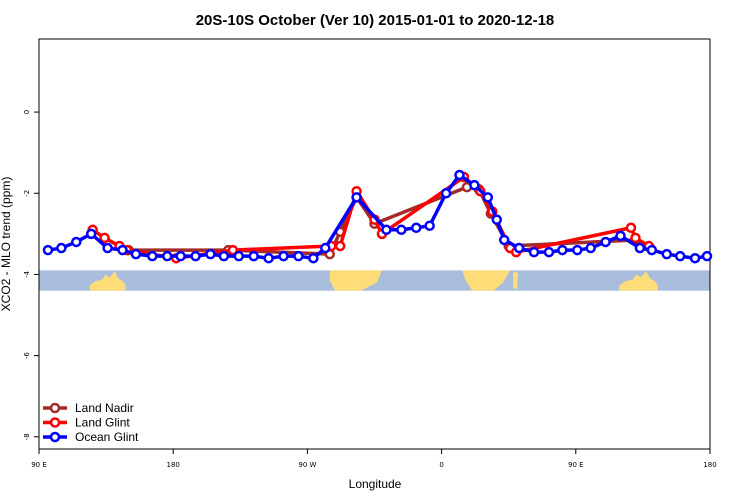 The height and width of the screenshot is (500, 750). I want to click on y-tick-label: 0, so click(27, 112).